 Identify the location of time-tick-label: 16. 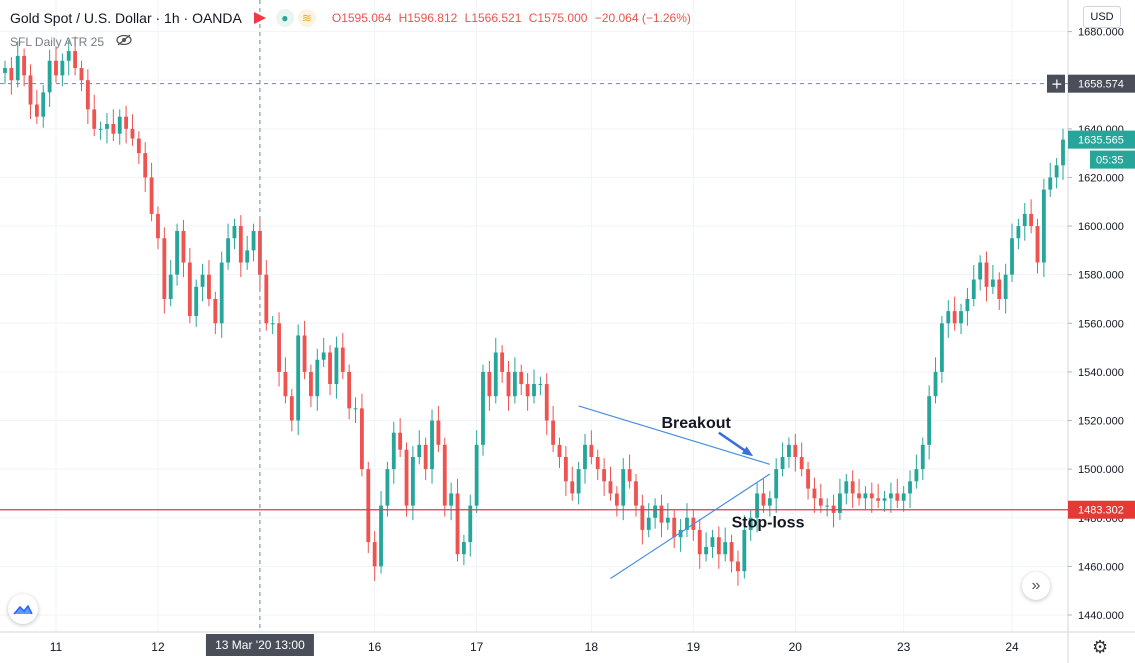
(375, 647).